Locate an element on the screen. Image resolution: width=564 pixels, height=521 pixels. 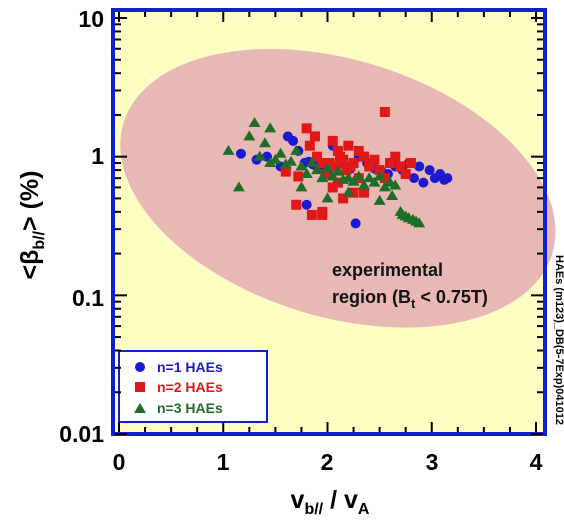
x-tick-label: 2 is located at coordinates (327, 462).